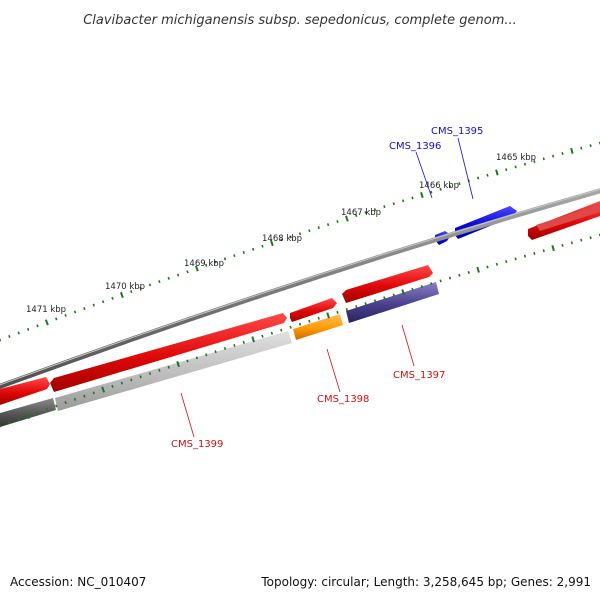 The height and width of the screenshot is (600, 600). I want to click on gene-label-cms-1397: CMS_1397, so click(419, 375).